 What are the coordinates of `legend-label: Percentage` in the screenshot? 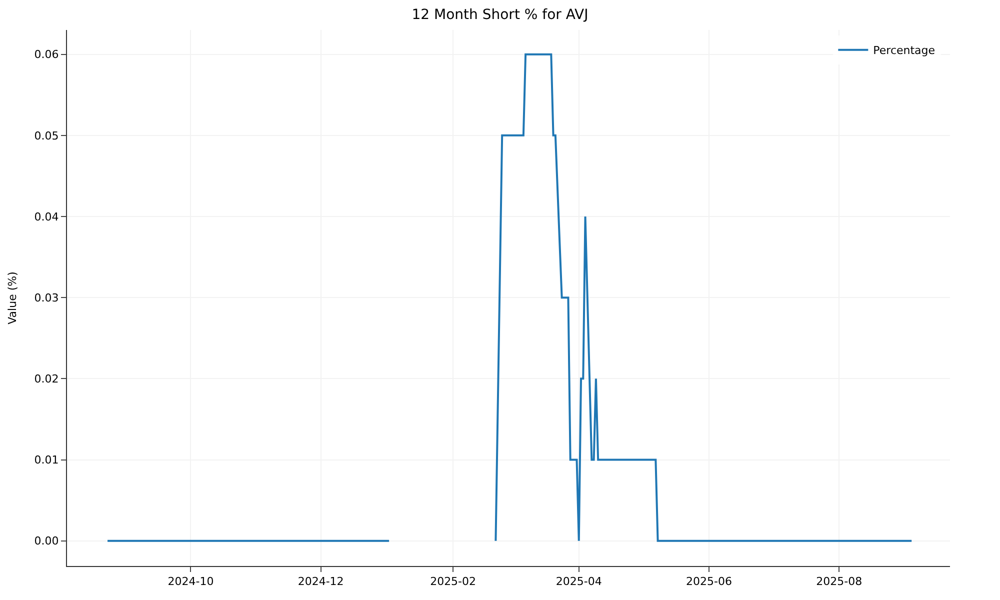 It's located at (904, 51).